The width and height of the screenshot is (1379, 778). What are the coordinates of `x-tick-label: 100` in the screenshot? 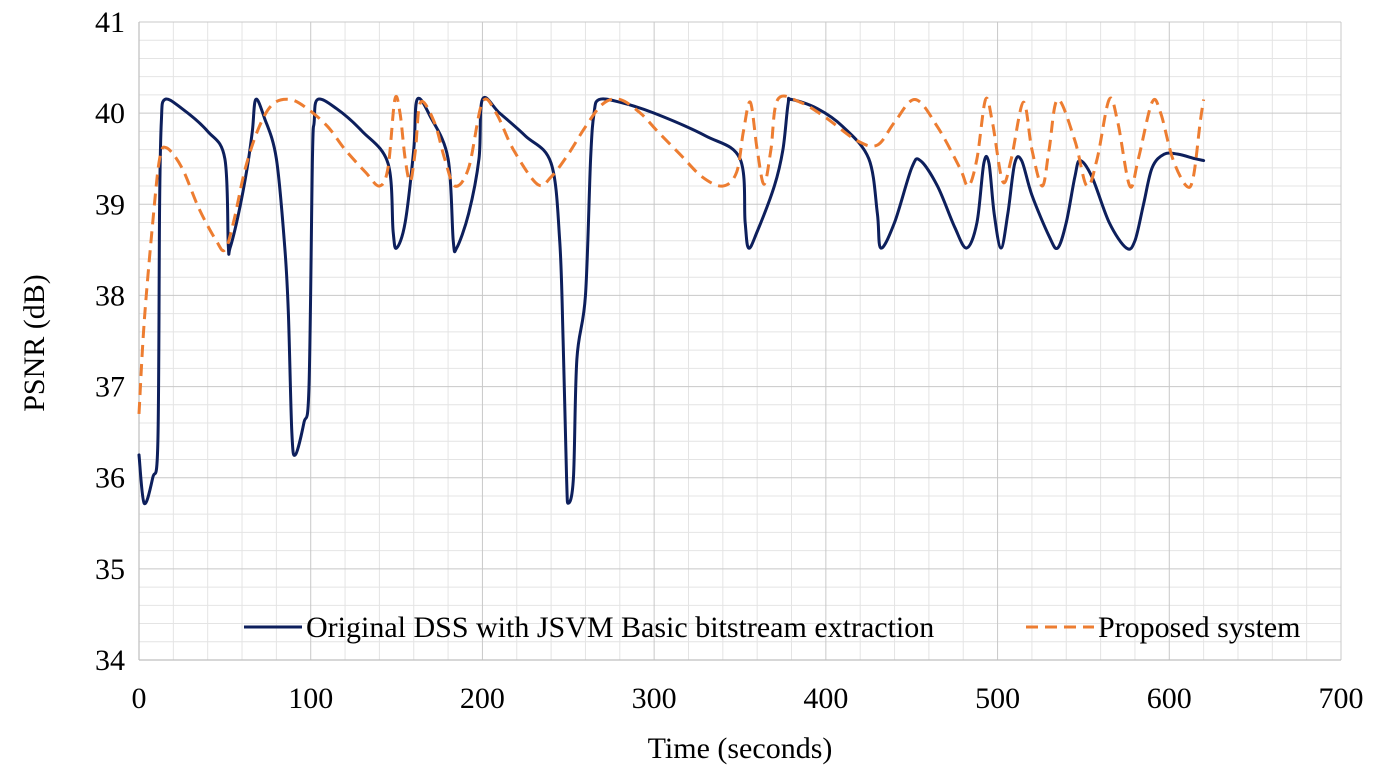 It's located at (310, 698).